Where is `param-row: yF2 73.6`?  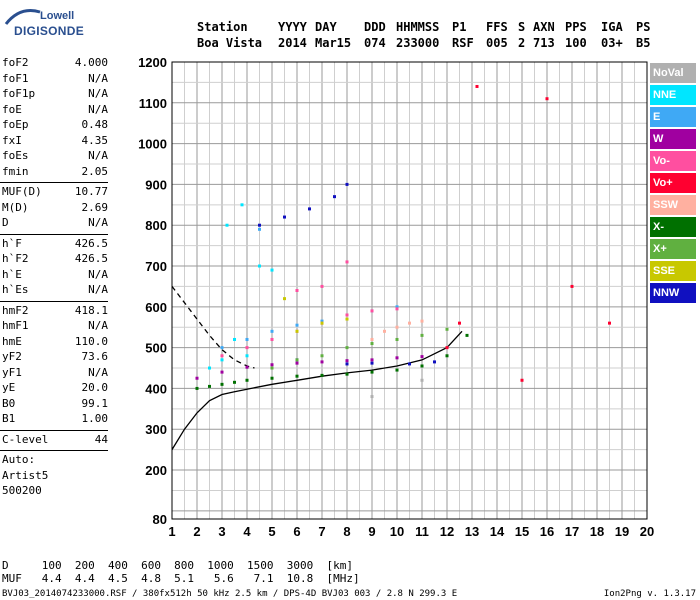
param-row: yF2 73.6 is located at coordinates (56, 358).